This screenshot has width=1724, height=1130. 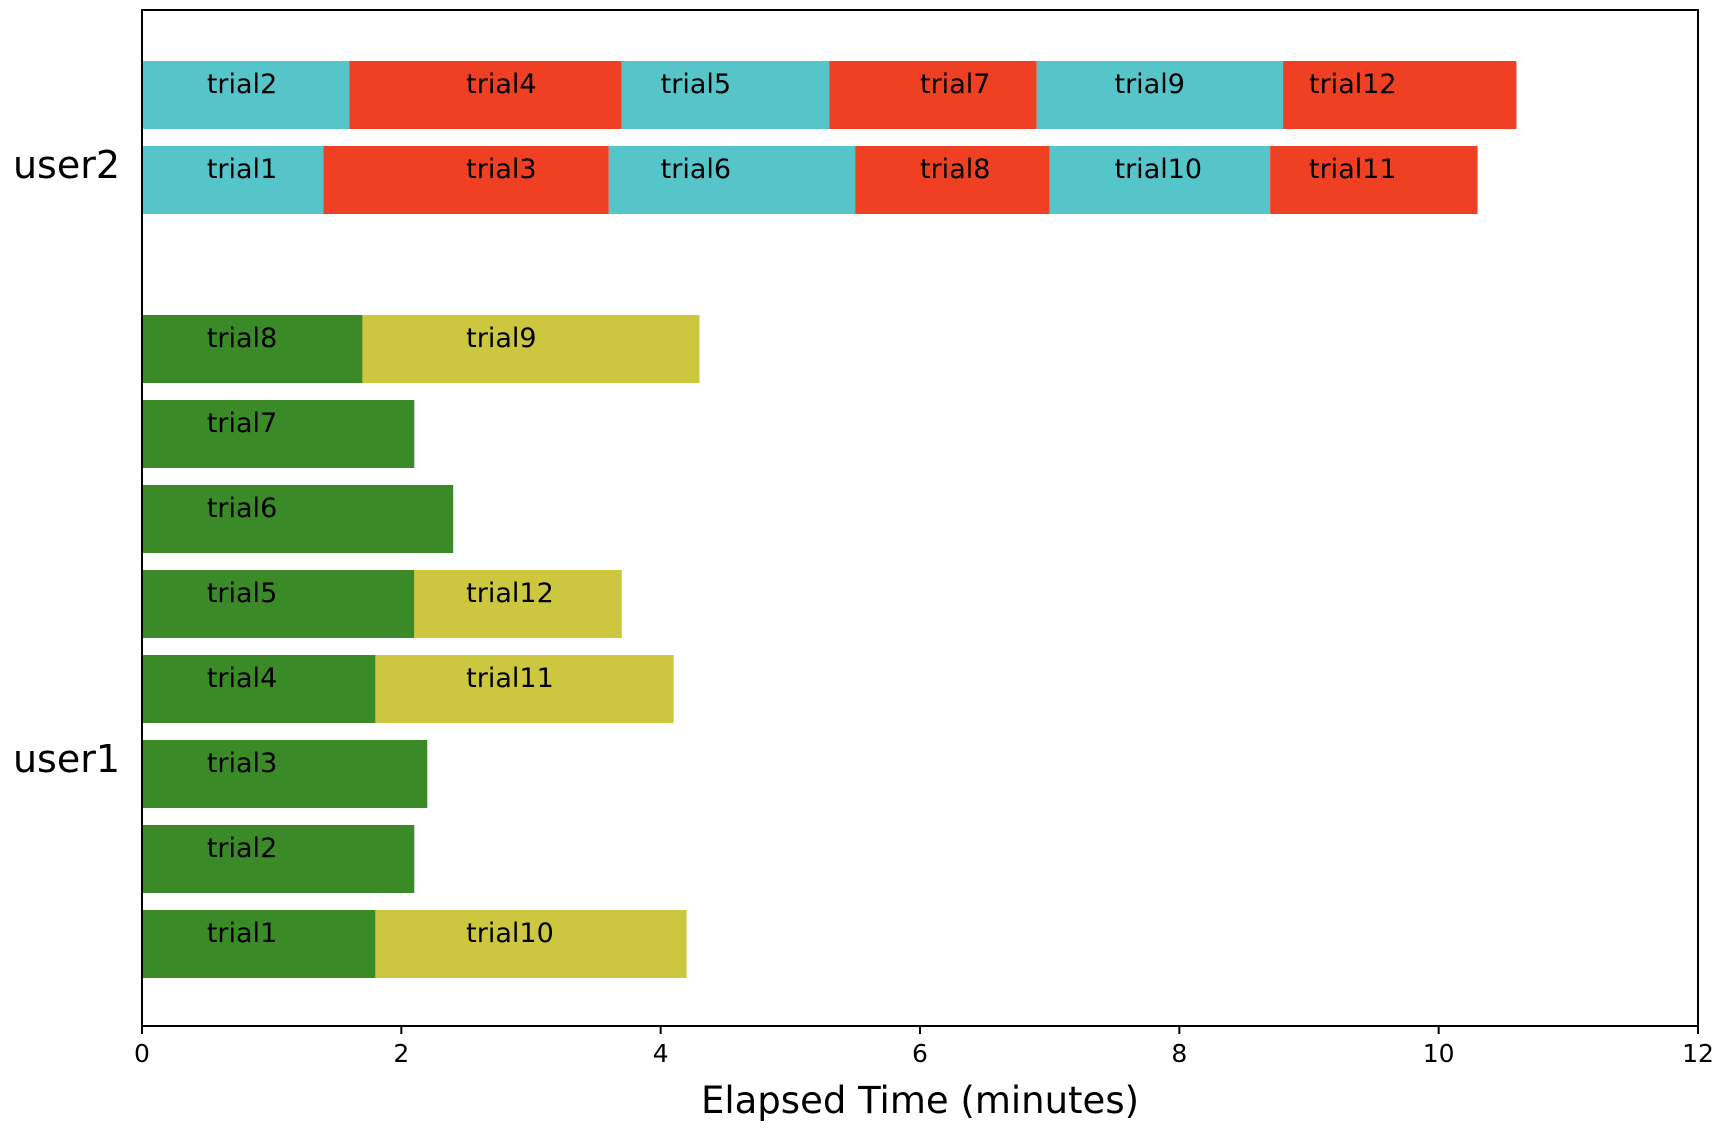 I want to click on x-tick-label: 12, so click(x=1698, y=1053).